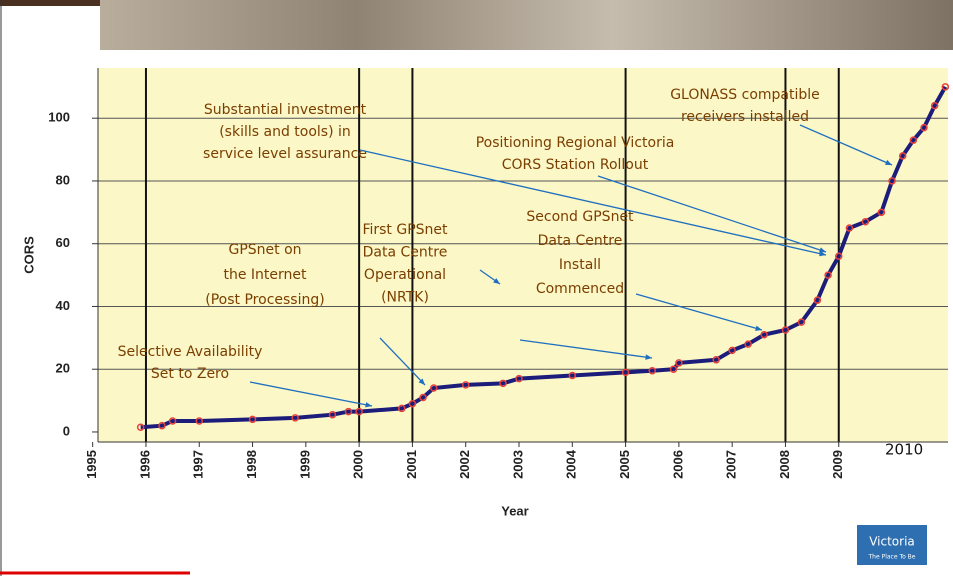 Image resolution: width=953 pixels, height=576 pixels. Describe the element at coordinates (580, 289) in the screenshot. I see `annotation: Commenced` at that location.